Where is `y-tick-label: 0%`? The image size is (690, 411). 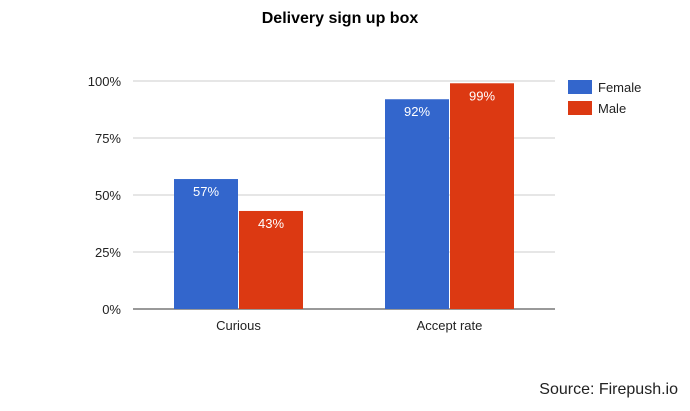
y-tick-label: 0% is located at coordinates (111, 309).